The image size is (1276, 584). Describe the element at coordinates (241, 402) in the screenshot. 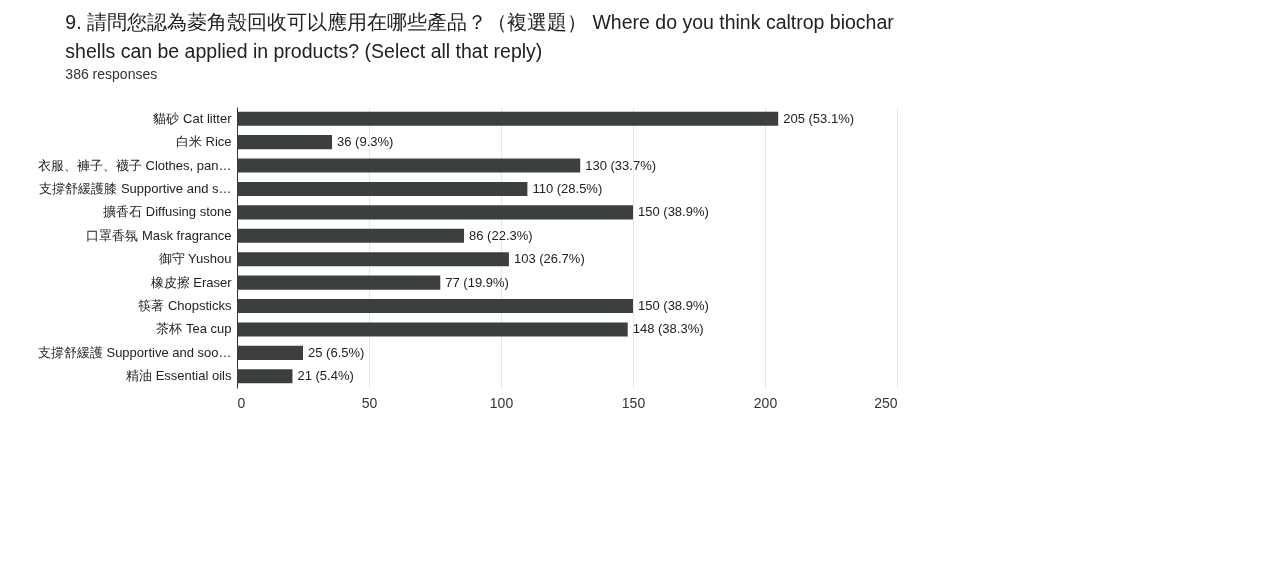

I see `x-tick-label: 0` at that location.